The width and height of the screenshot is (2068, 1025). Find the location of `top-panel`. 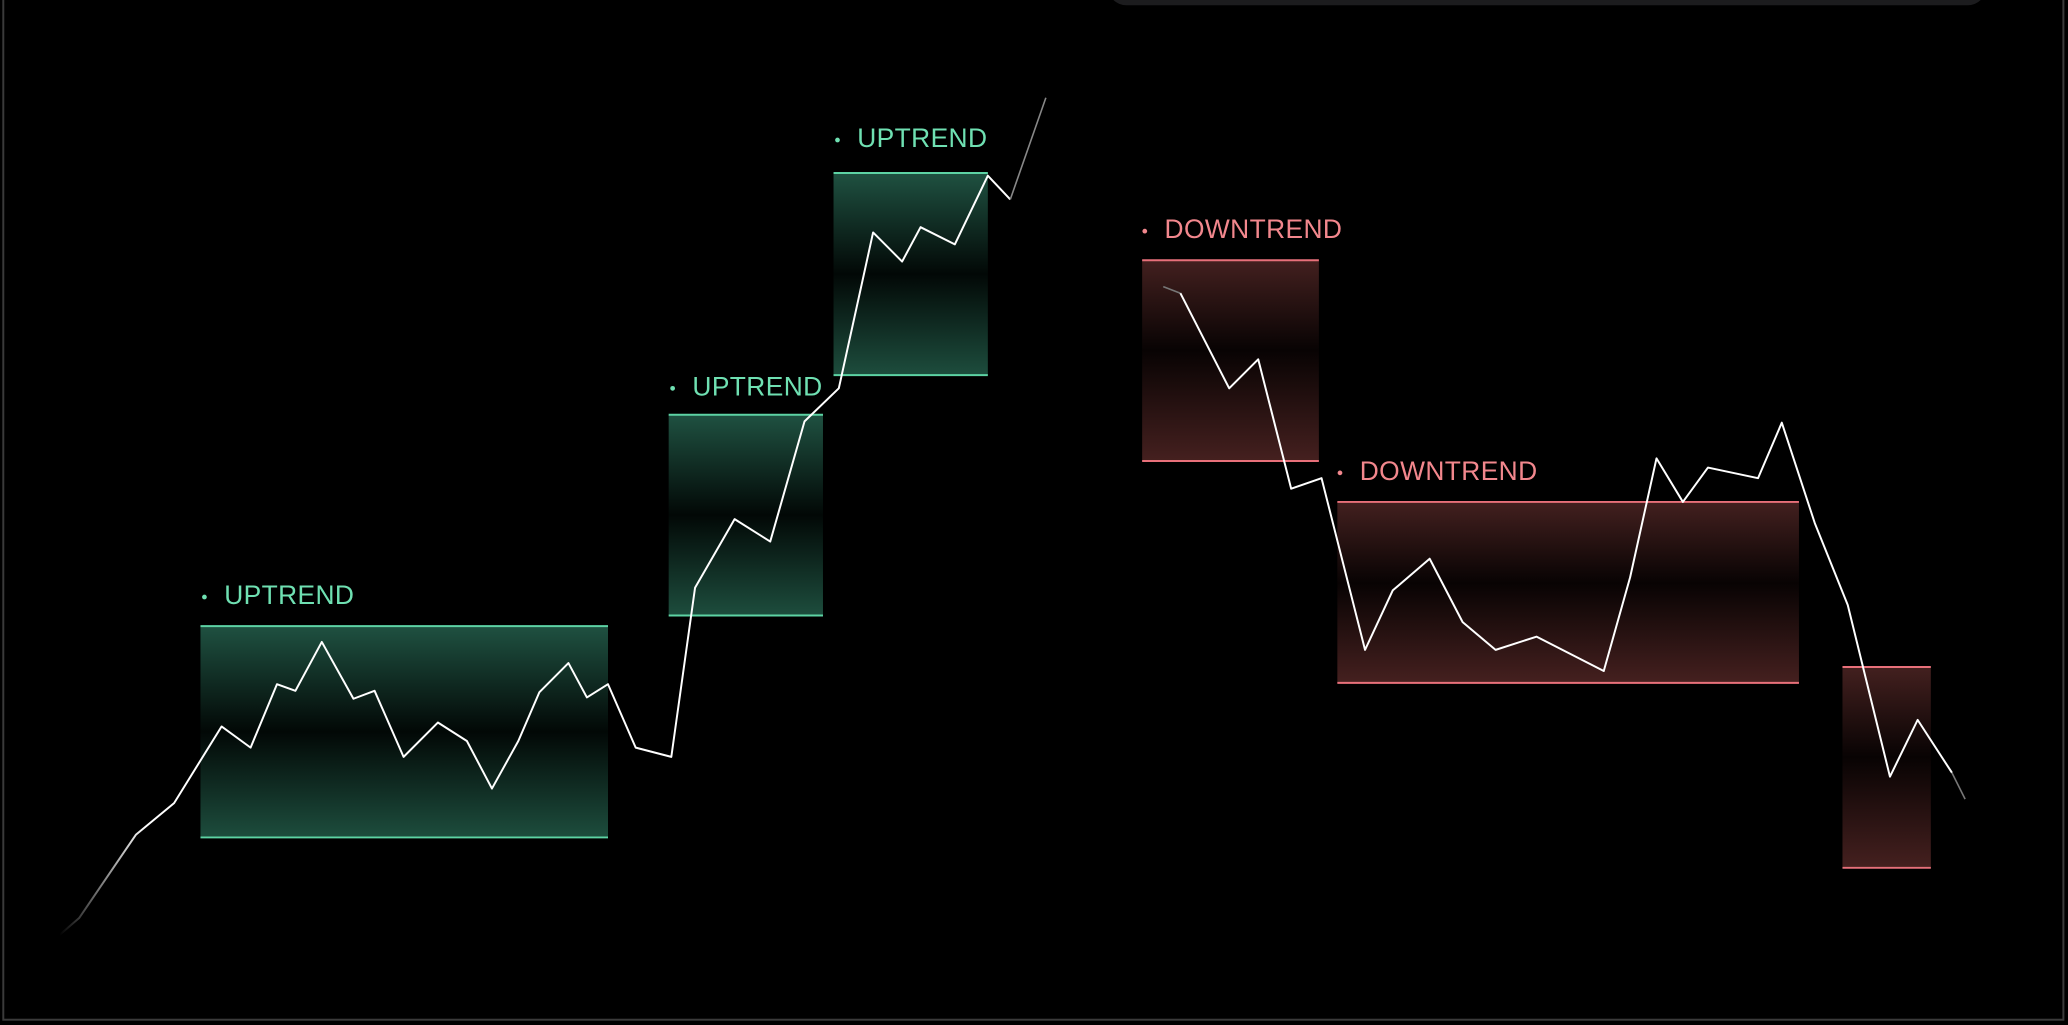

top-panel is located at coordinates (1547, 3).